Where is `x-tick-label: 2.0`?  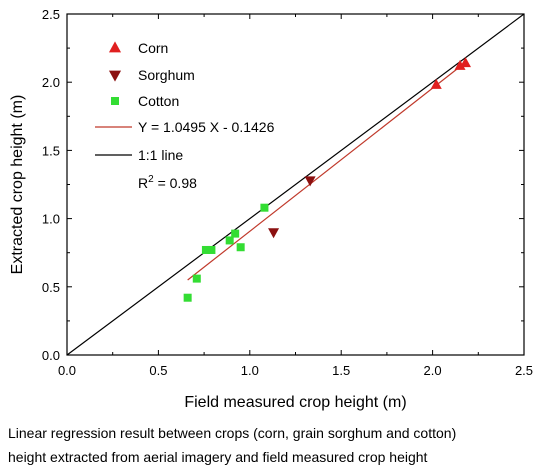 x-tick-label: 2.0 is located at coordinates (433, 370).